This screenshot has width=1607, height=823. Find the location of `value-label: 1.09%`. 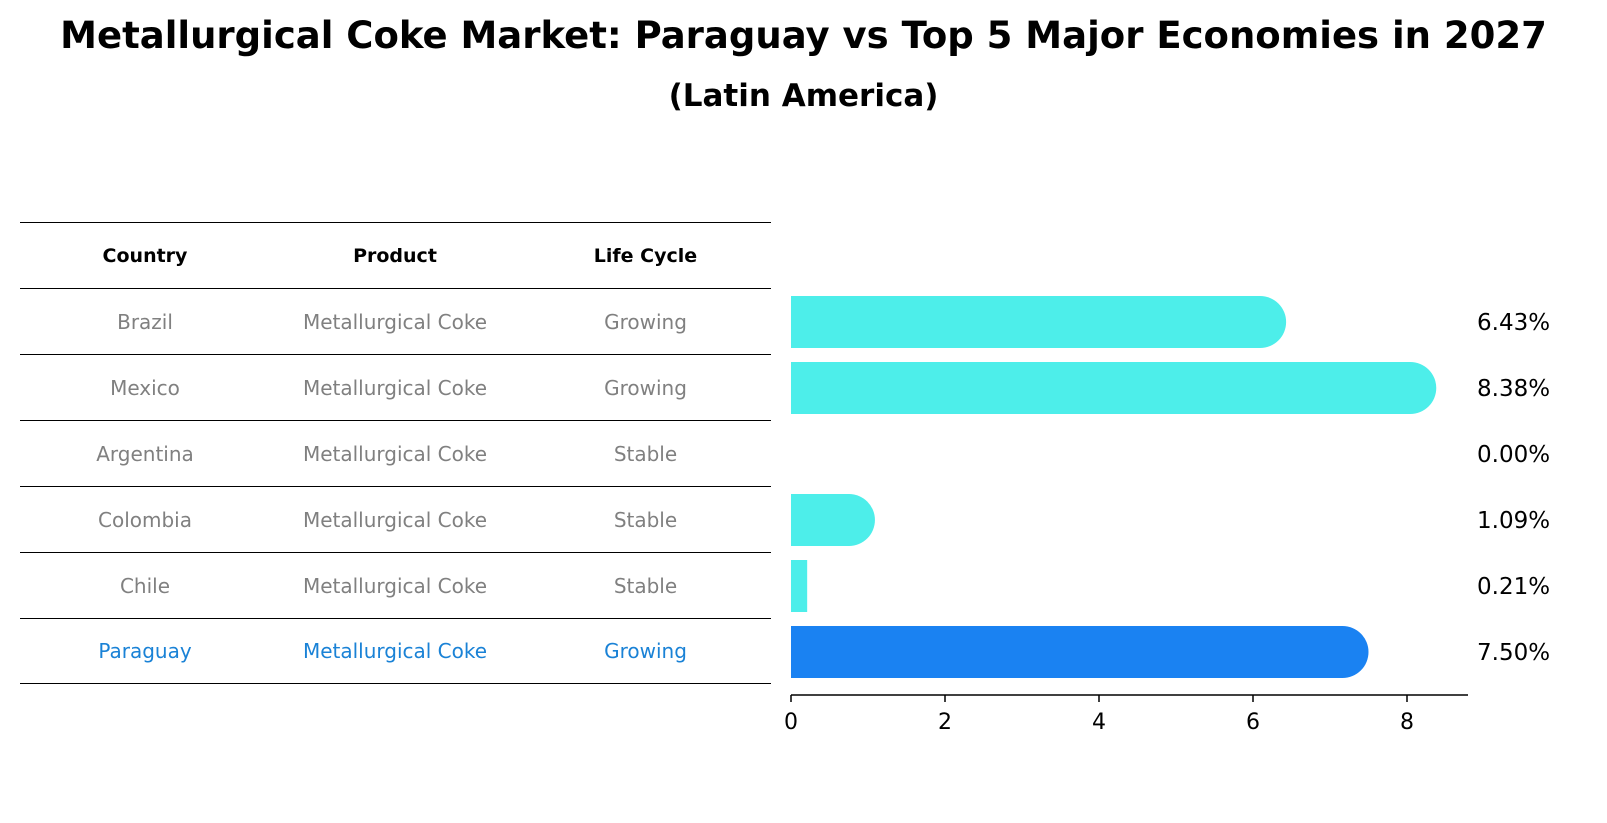

value-label: 1.09% is located at coordinates (1513, 521).